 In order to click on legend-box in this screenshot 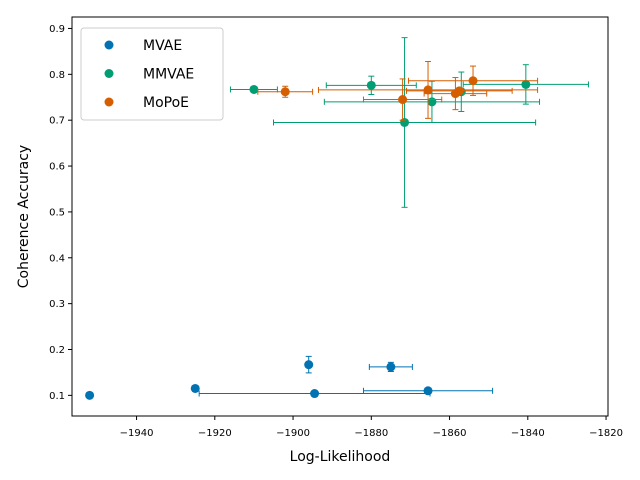, I will do `click(152, 74)`.